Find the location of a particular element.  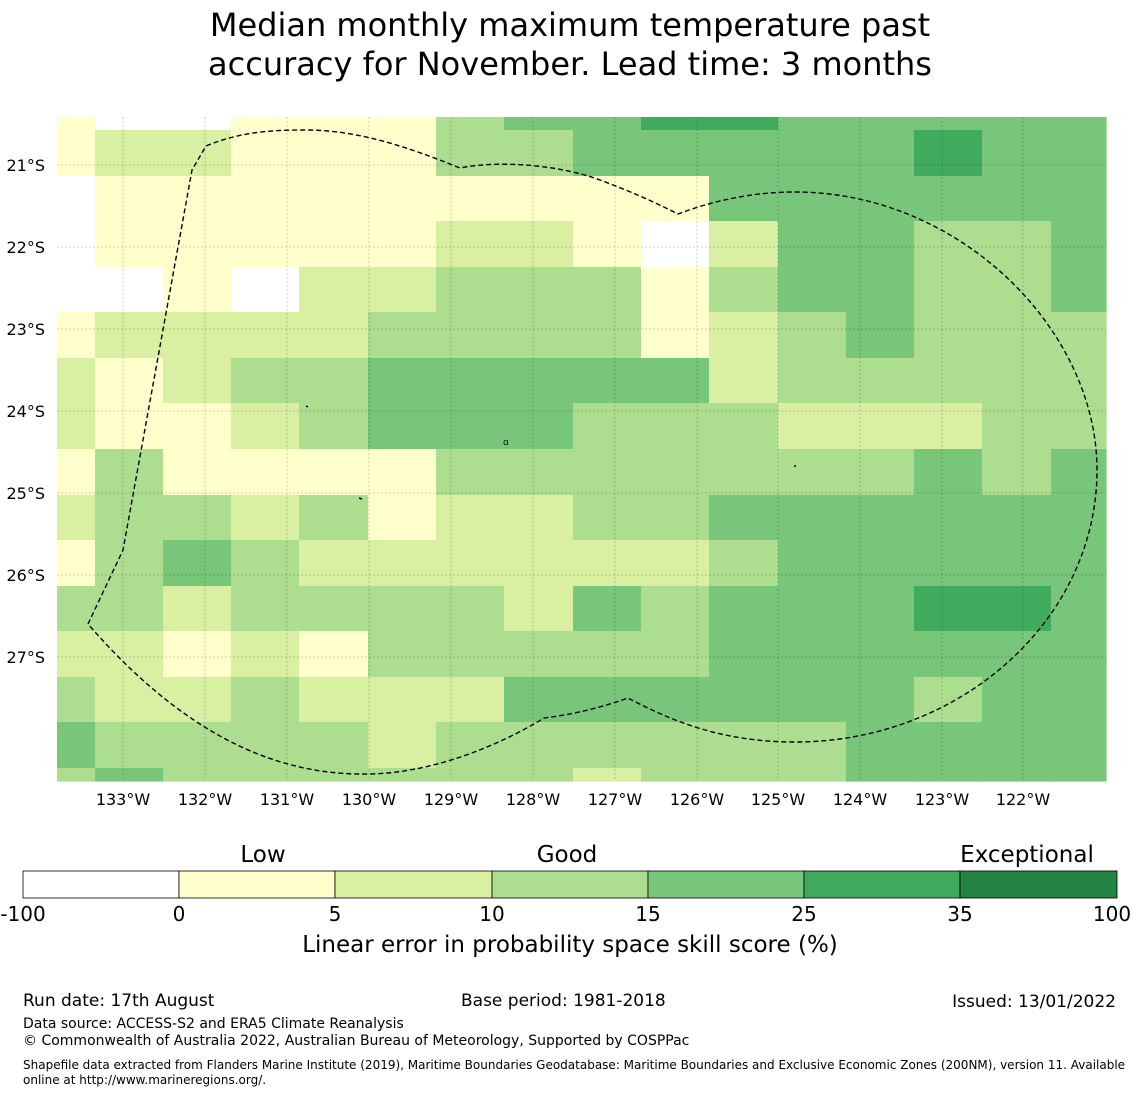

latitude-label: 25°S is located at coordinates (25, 493).